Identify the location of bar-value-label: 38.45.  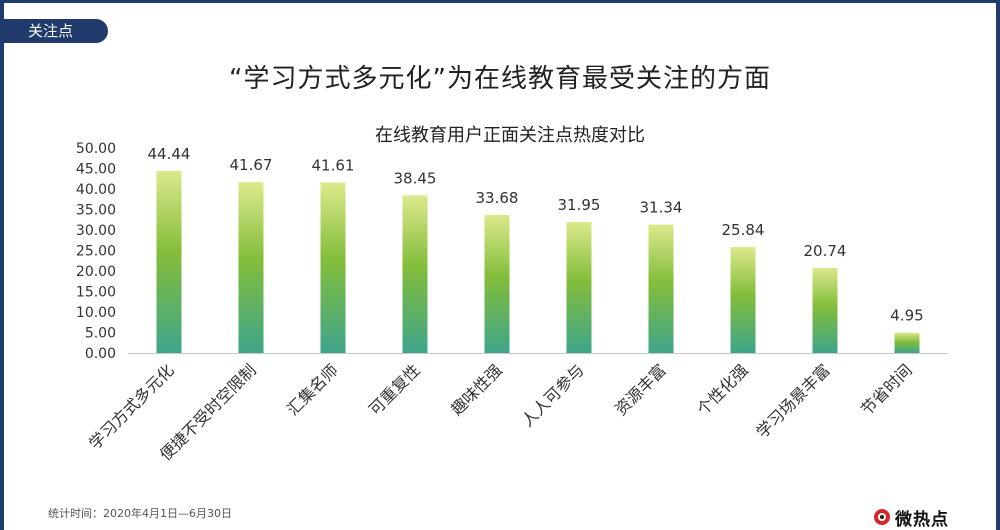
(415, 178).